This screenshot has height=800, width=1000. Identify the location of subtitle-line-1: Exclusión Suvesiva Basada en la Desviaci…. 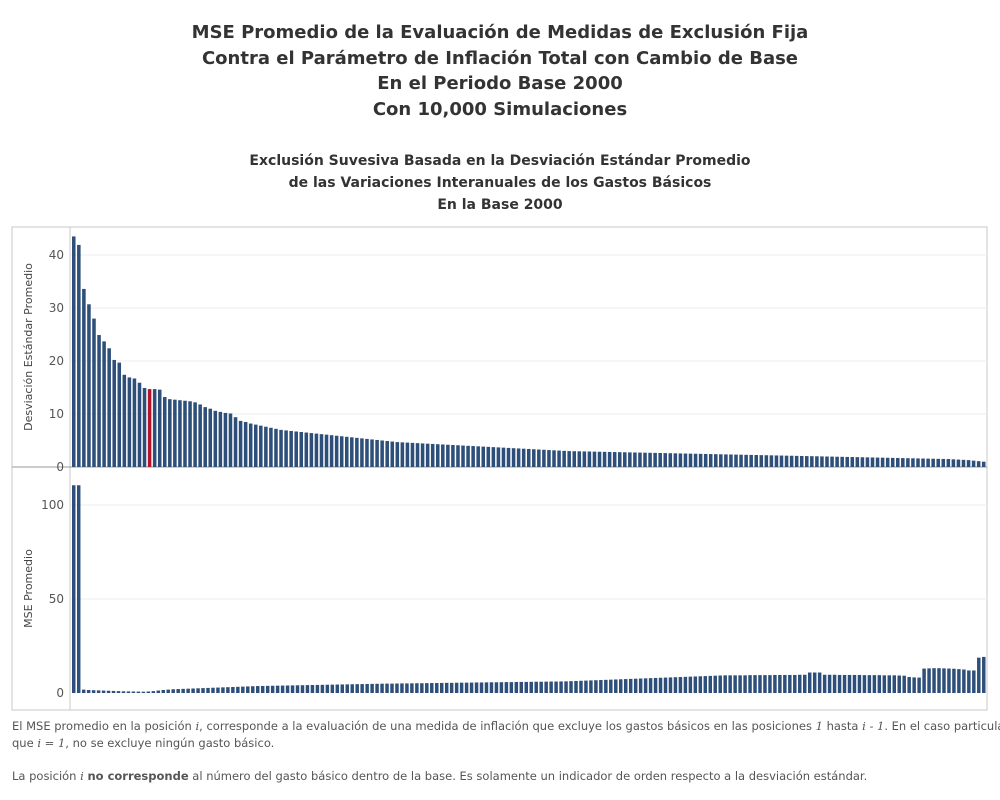
(500, 161).